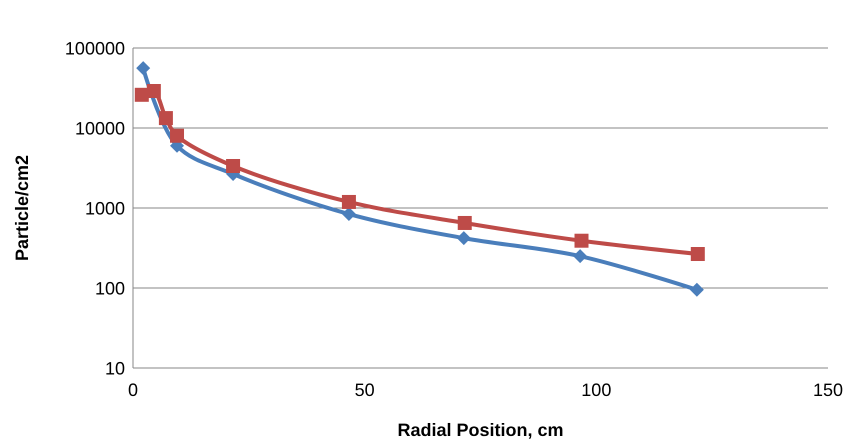  What do you see at coordinates (22, 208) in the screenshot?
I see `y-axis-title: Particle/cm2` at bounding box center [22, 208].